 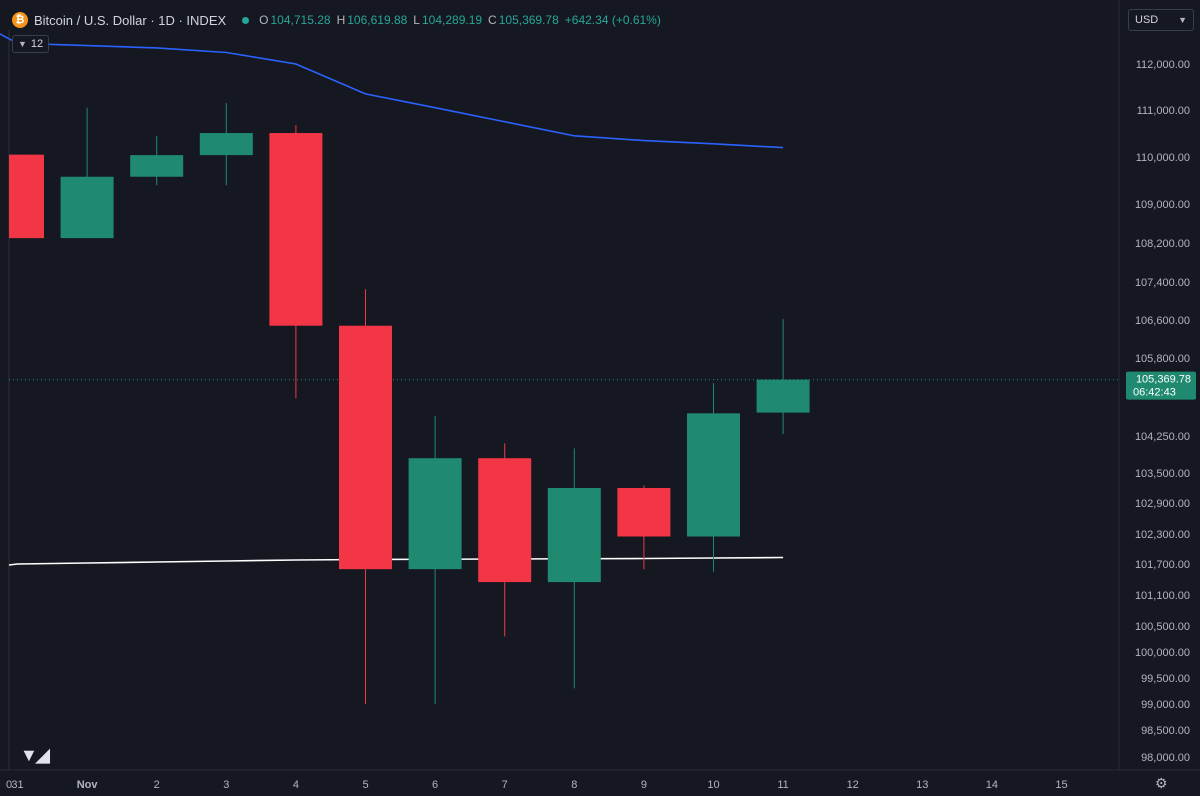 I want to click on price-tick-label: 104,250.00, so click(x=1162, y=437).